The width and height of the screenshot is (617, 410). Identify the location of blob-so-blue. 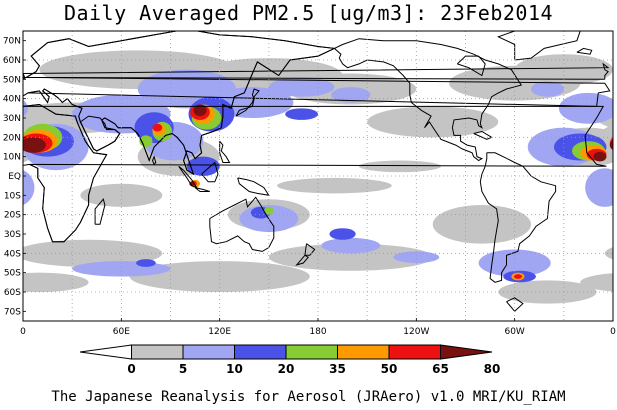
(146, 263).